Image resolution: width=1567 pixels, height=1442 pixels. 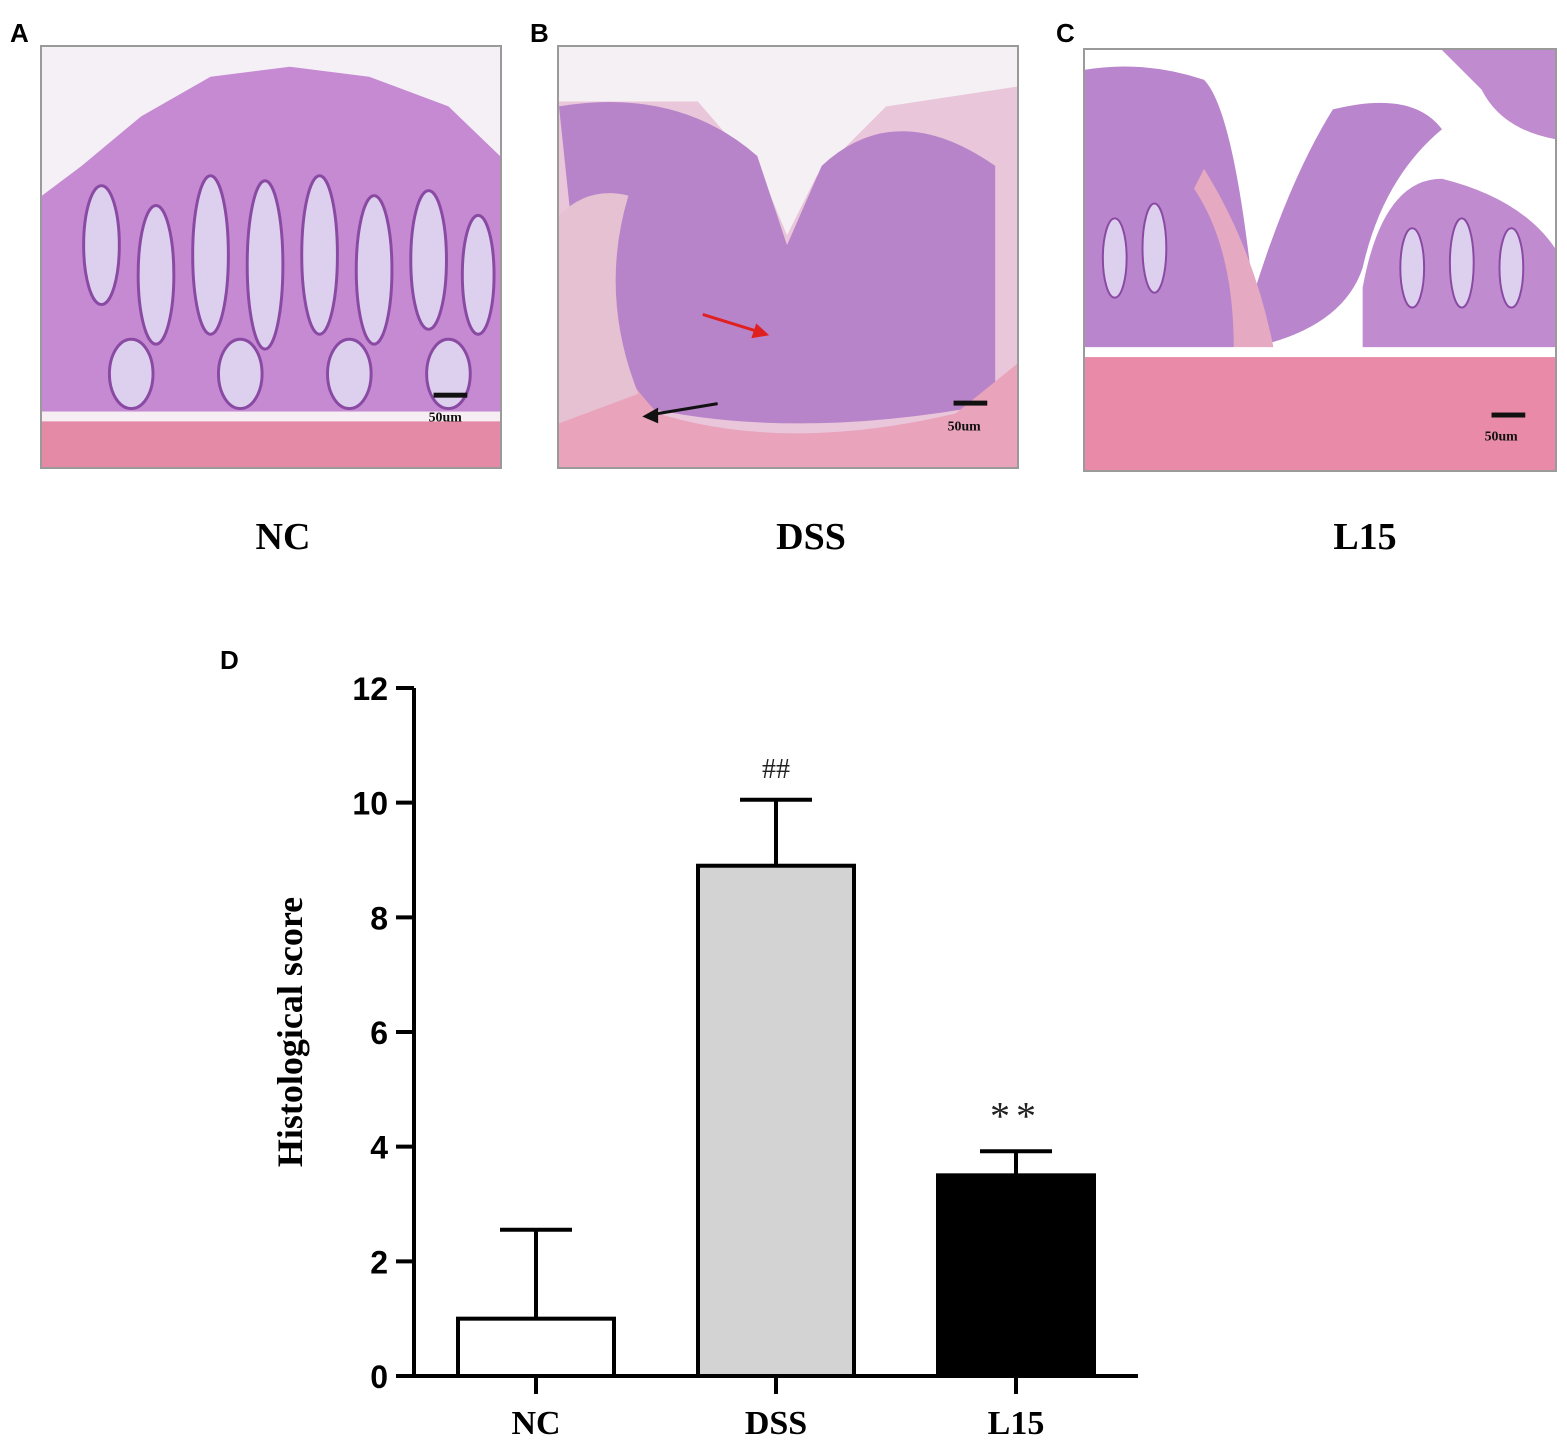 What do you see at coordinates (1016, 1115) in the screenshot?
I see `significance-mark-l15: **` at bounding box center [1016, 1115].